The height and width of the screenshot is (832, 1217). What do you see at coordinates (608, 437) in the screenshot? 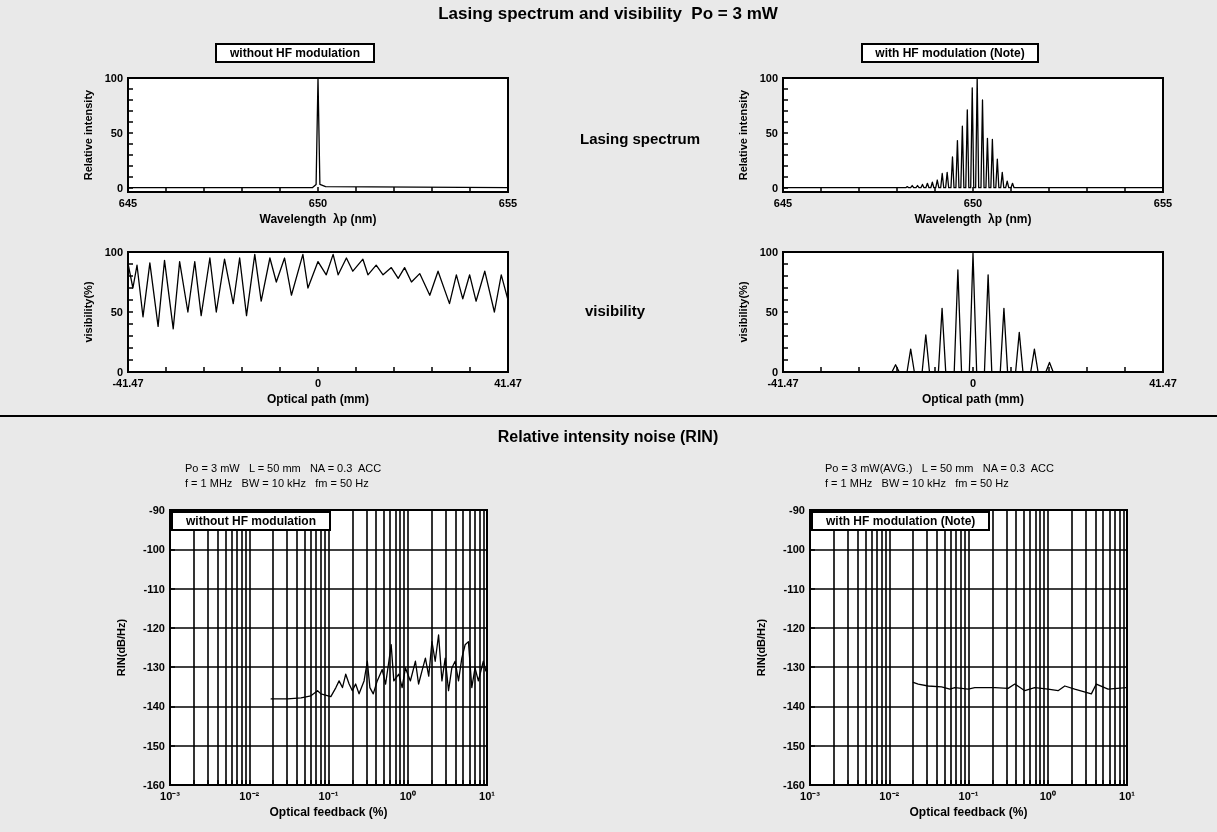
I see `text: Relative intensity noise (RIN)` at bounding box center [608, 437].